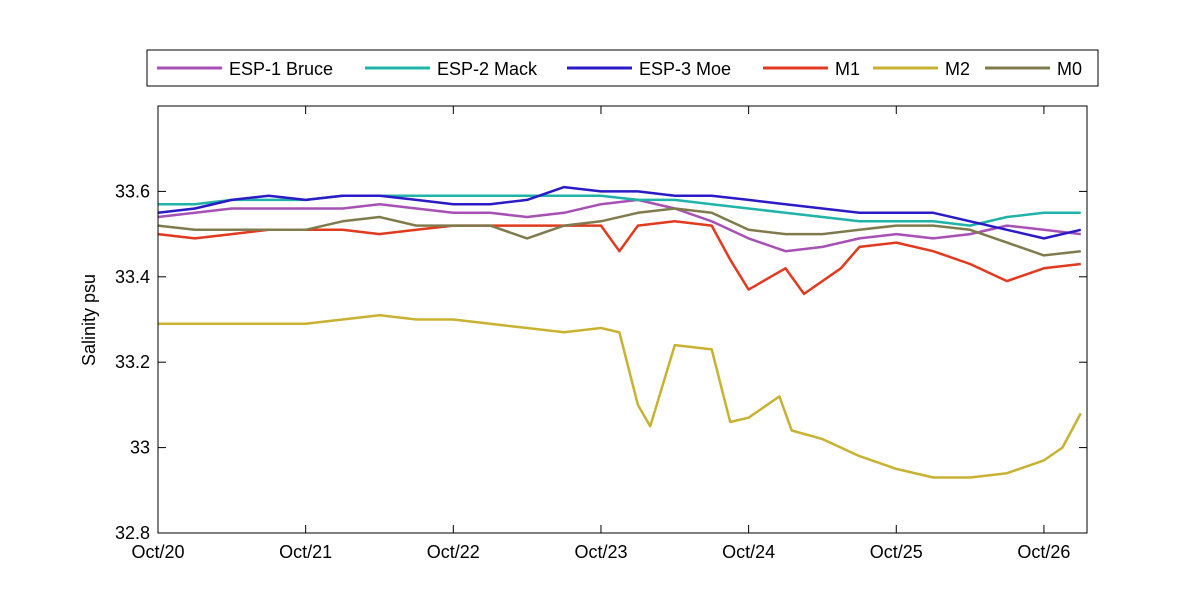  Describe the element at coordinates (487, 69) in the screenshot. I see `legend-label: ESP-2 Mack` at that location.